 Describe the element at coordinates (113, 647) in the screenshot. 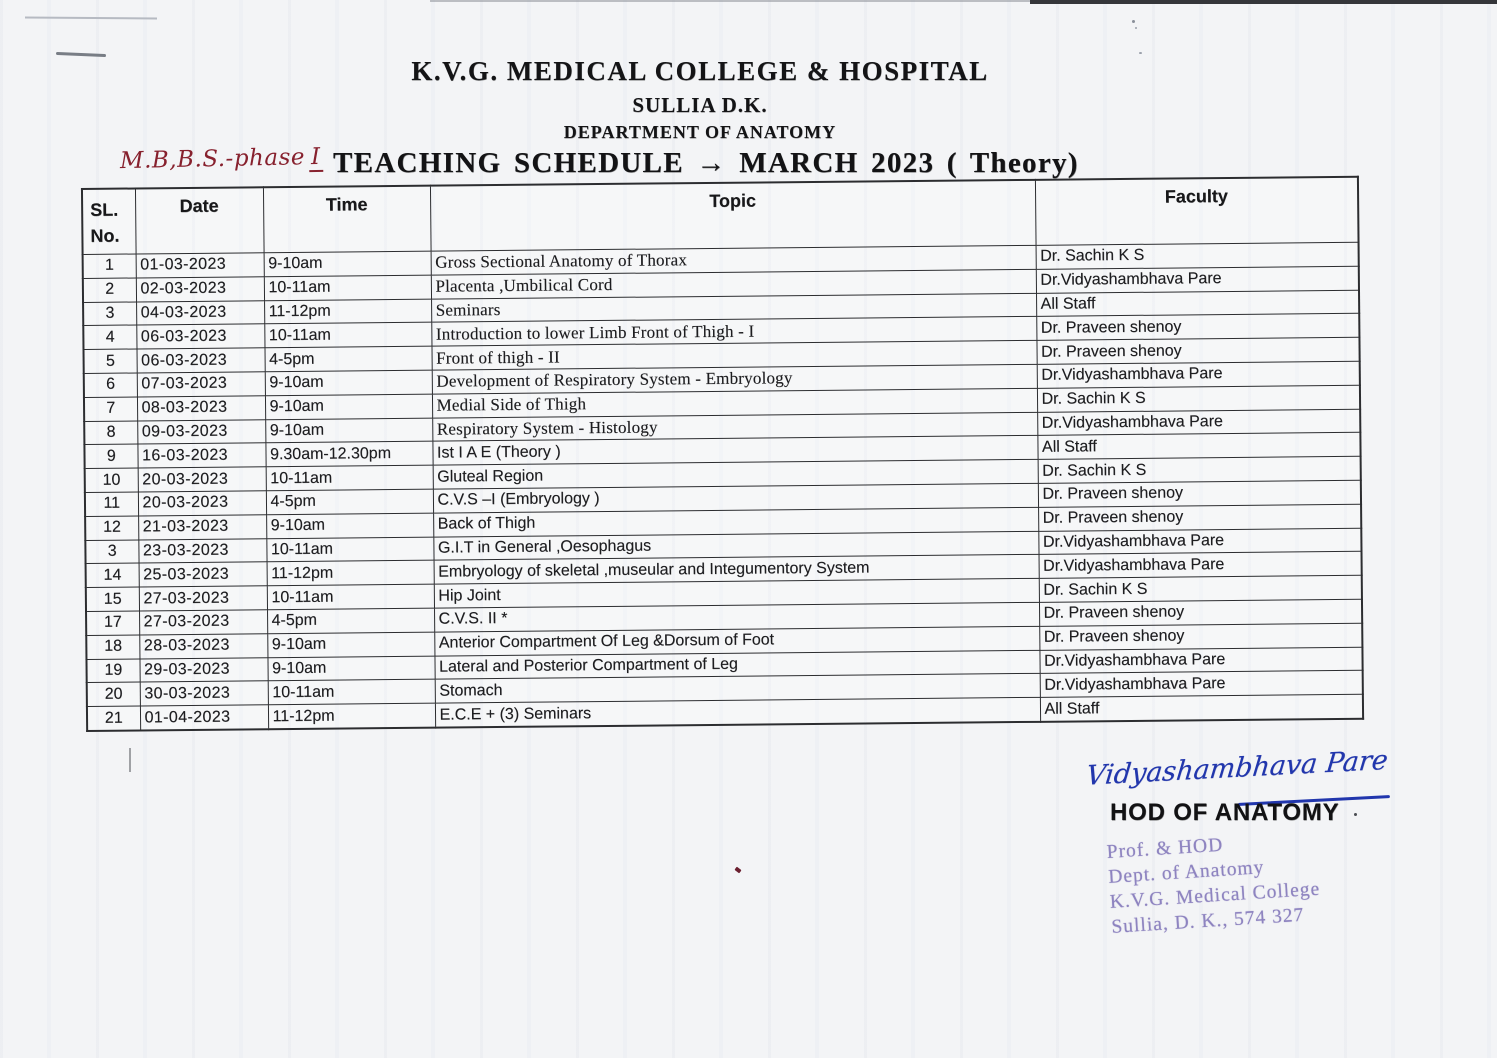

I see `serial-number-cell: 18` at that location.